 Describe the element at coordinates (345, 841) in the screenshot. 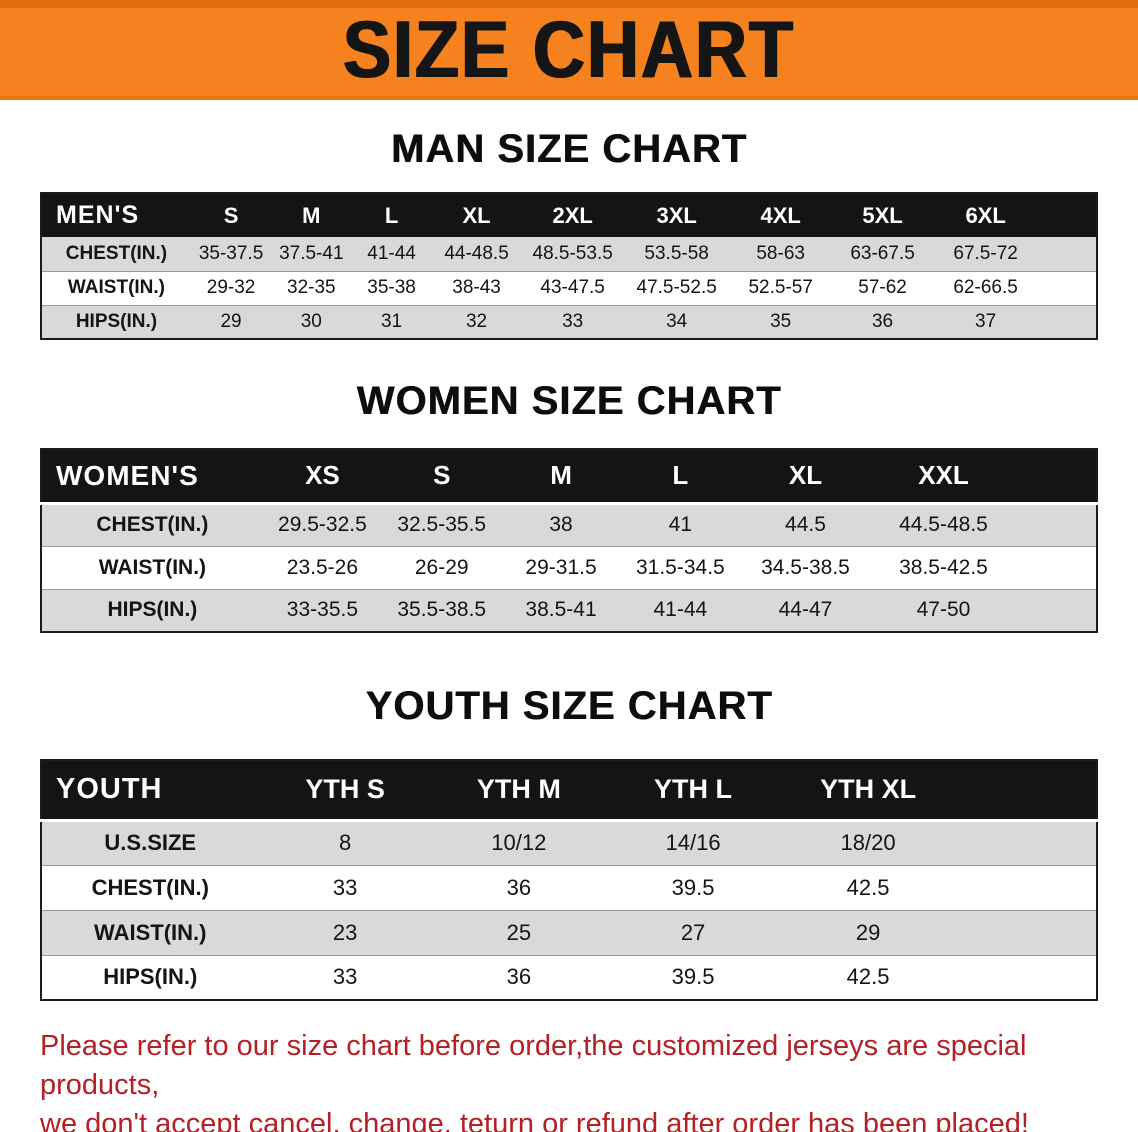

I see `size-cell: 8` at that location.